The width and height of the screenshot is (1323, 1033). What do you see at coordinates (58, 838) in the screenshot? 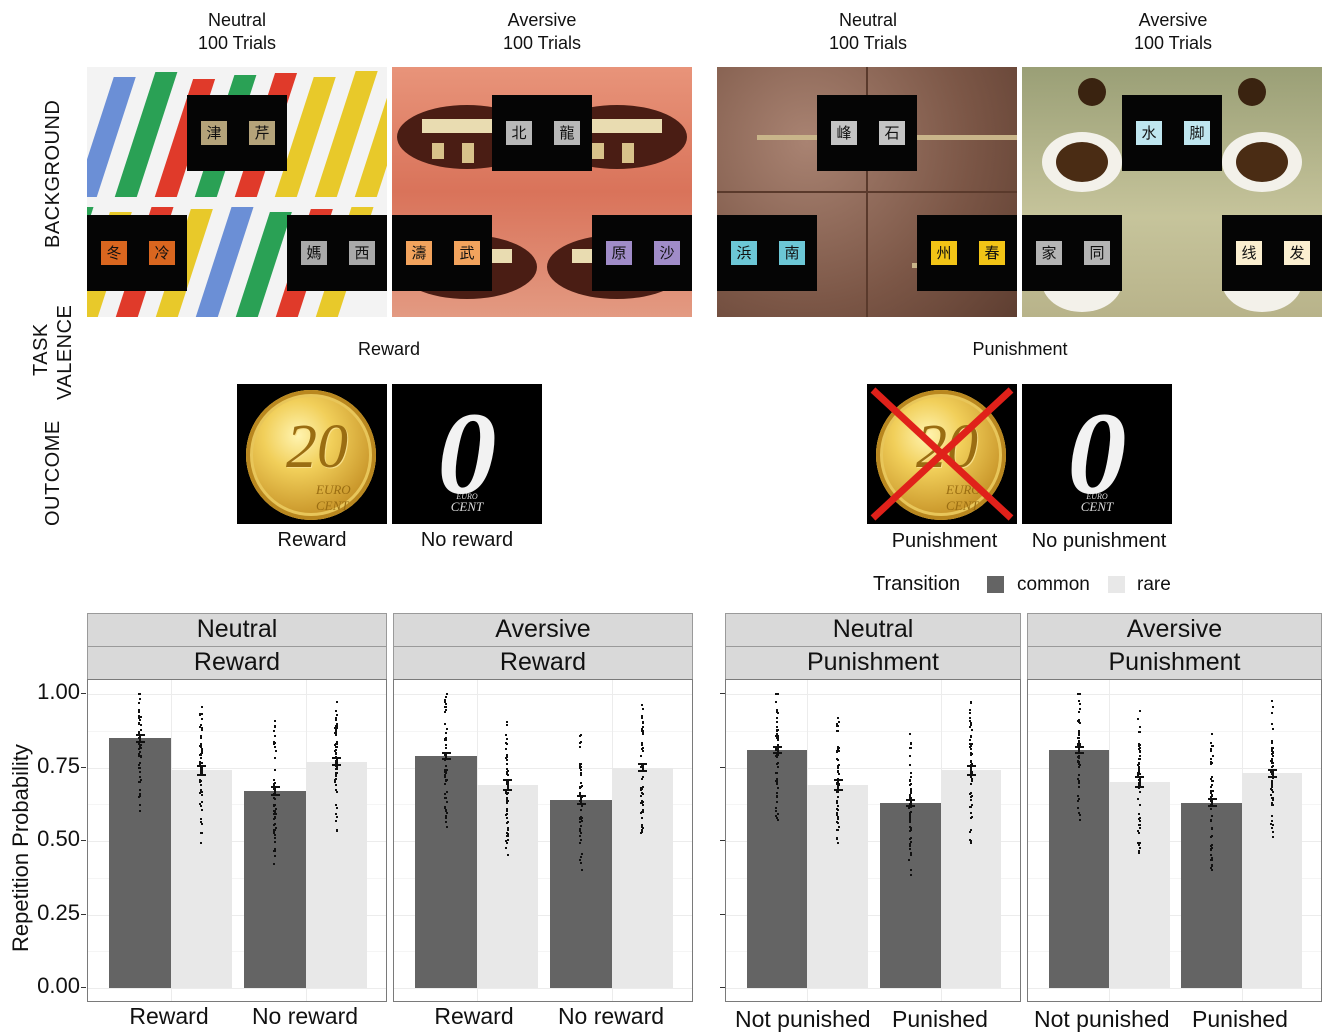
I see `y-tick-label: 0.50` at bounding box center [58, 838].